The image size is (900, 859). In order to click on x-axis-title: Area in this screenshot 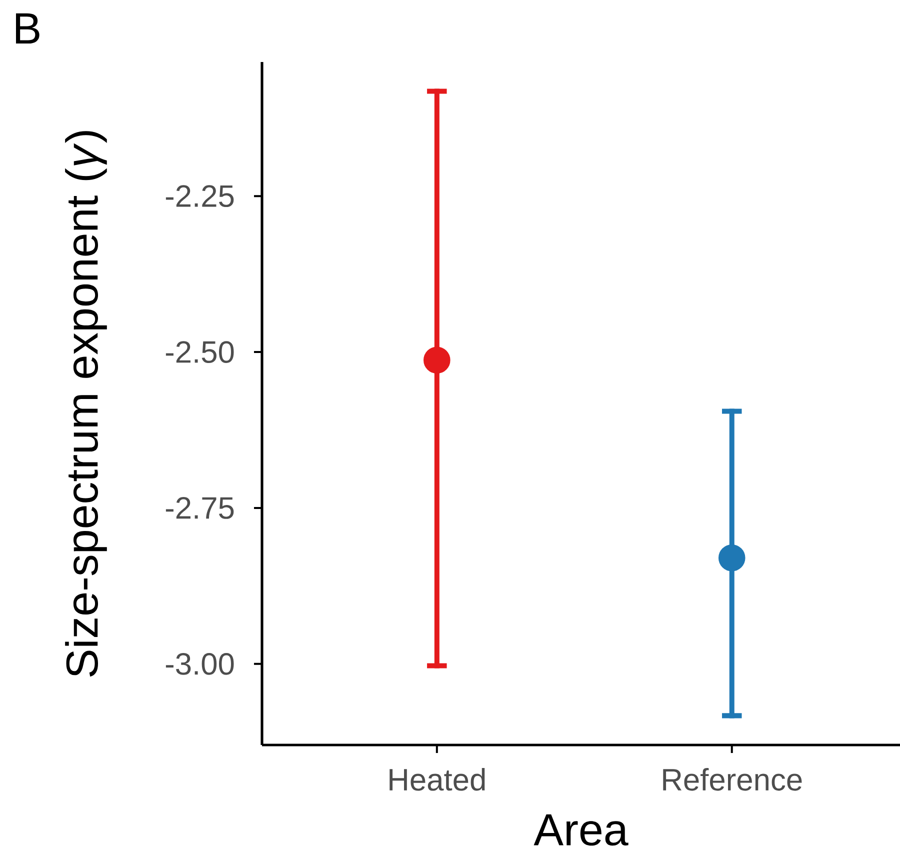, I will do `click(581, 830)`.